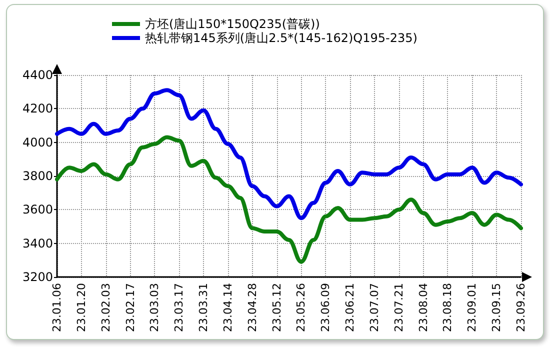 The image size is (550, 350). I want to click on x-tick-label: 23.08.04, so click(423, 307).